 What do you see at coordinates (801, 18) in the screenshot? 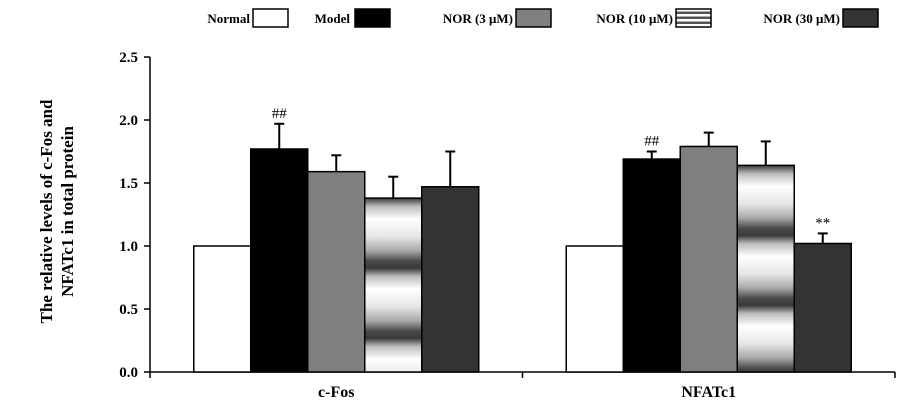
I see `legend-label: NOR (30 μM)` at bounding box center [801, 18].